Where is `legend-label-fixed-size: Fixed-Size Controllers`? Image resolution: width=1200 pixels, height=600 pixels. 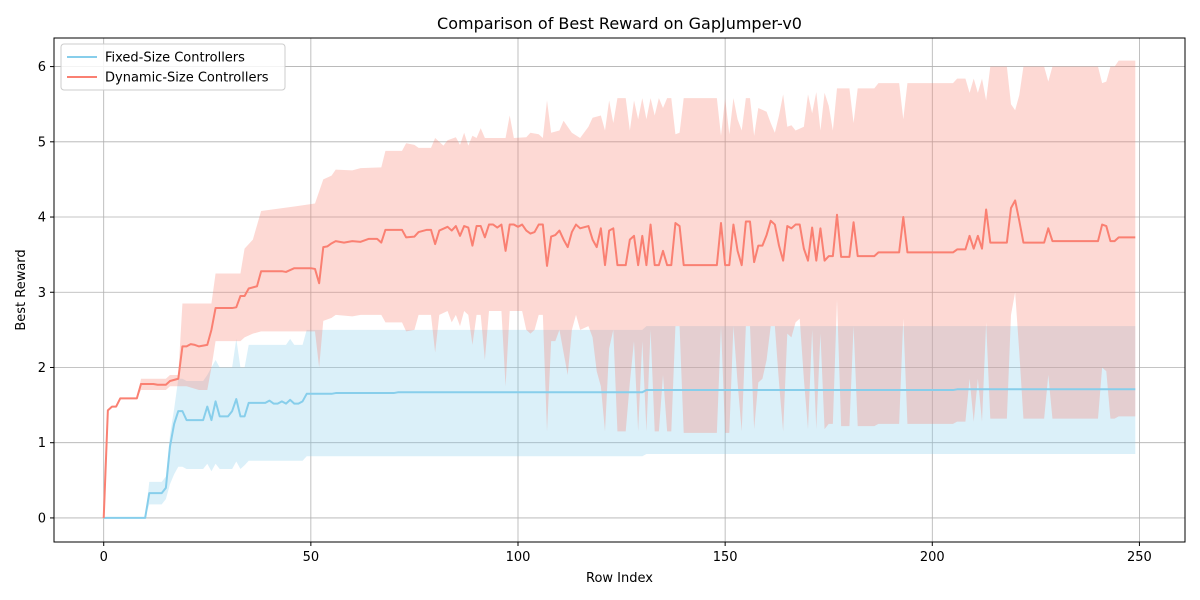 legend-label-fixed-size: Fixed-Size Controllers is located at coordinates (175, 58).